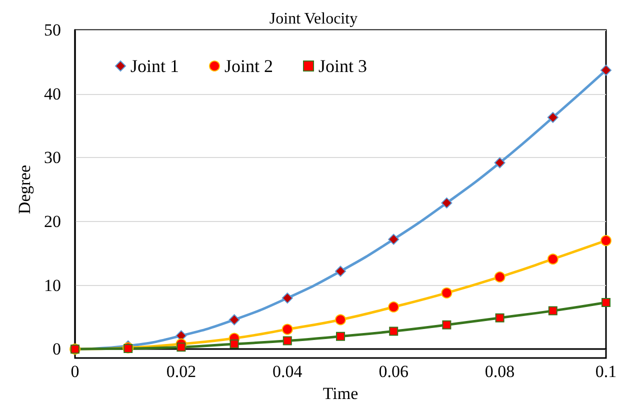  I want to click on legend-label: Joint 1, so click(155, 66).